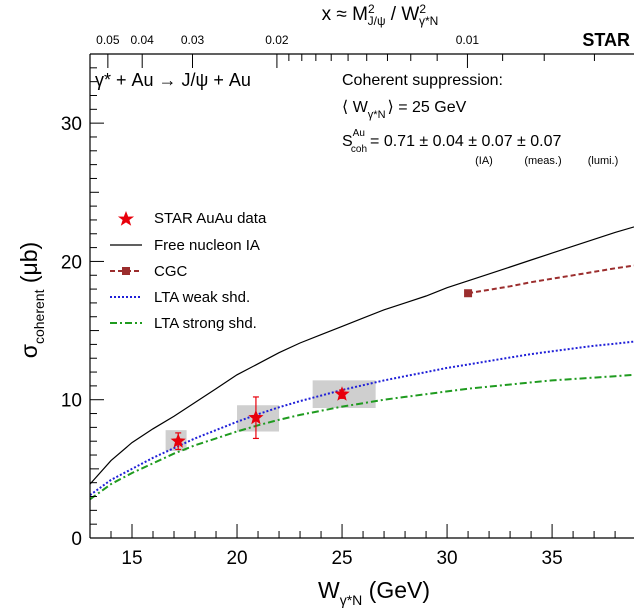 The height and width of the screenshot is (614, 634). I want to click on cgc-marker, so click(468, 293).